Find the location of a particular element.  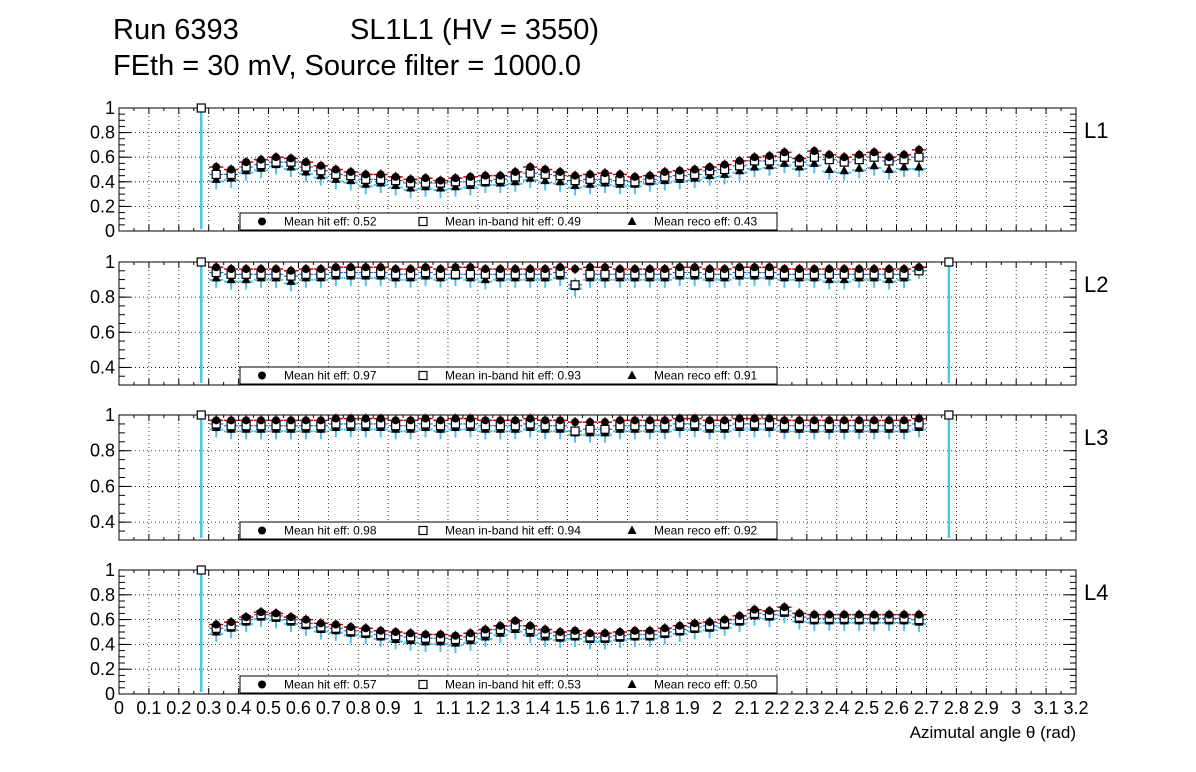

x-tick-label: 1.6 is located at coordinates (597, 708).